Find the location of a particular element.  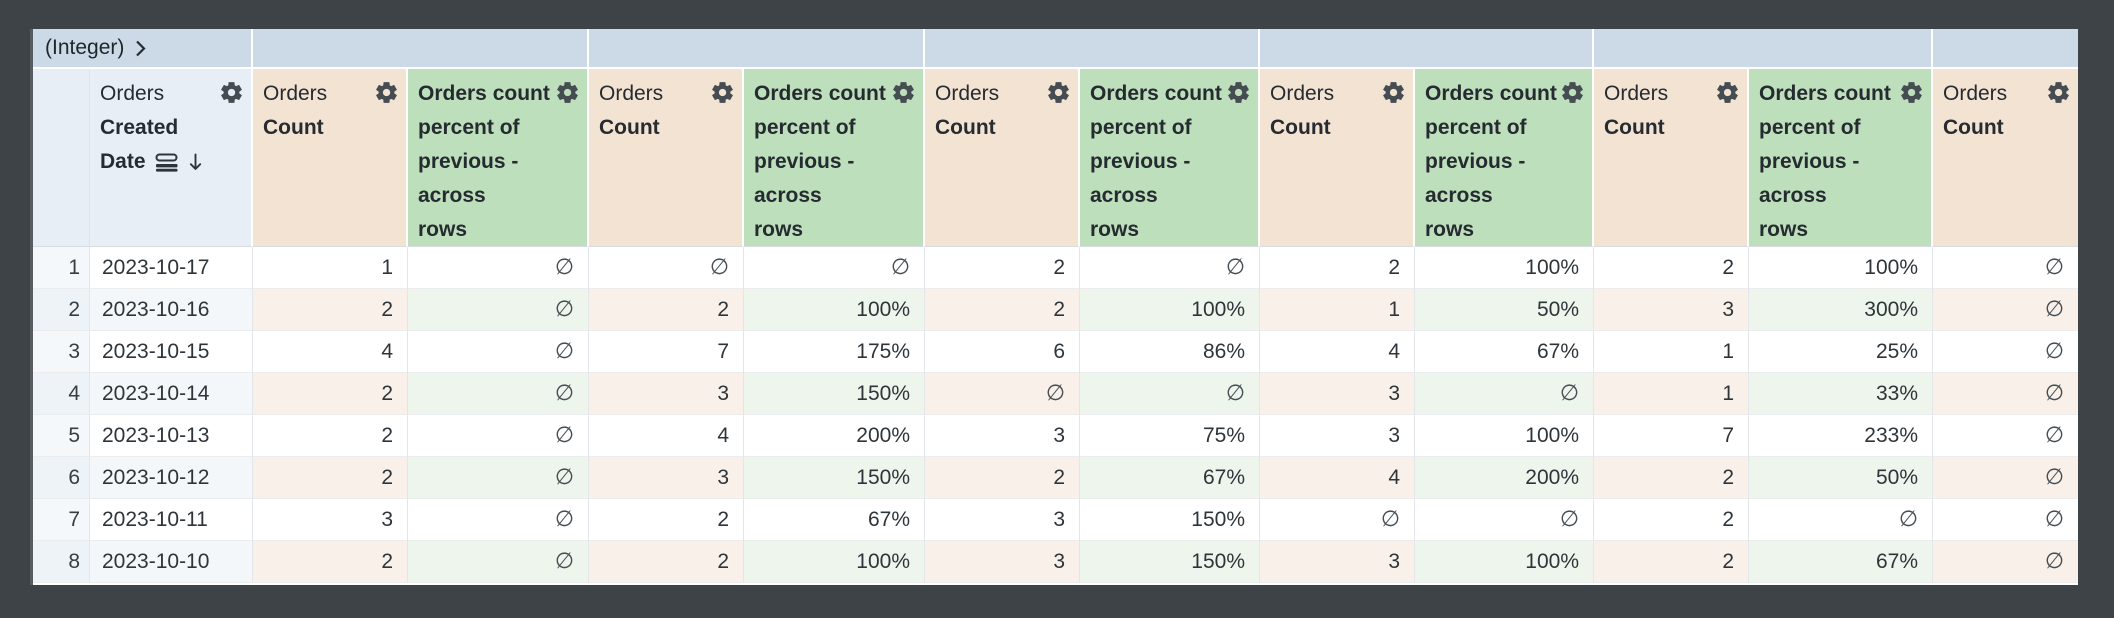

percent-value-cell: 86% is located at coordinates (1170, 352).